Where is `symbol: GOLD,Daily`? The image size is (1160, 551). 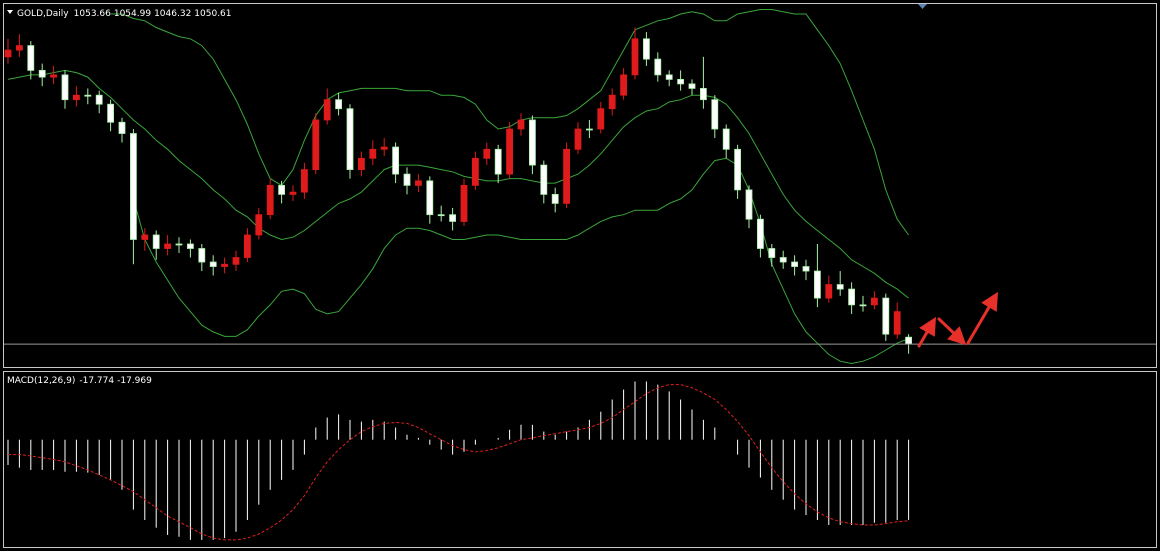
symbol: GOLD,Daily is located at coordinates (43, 14).